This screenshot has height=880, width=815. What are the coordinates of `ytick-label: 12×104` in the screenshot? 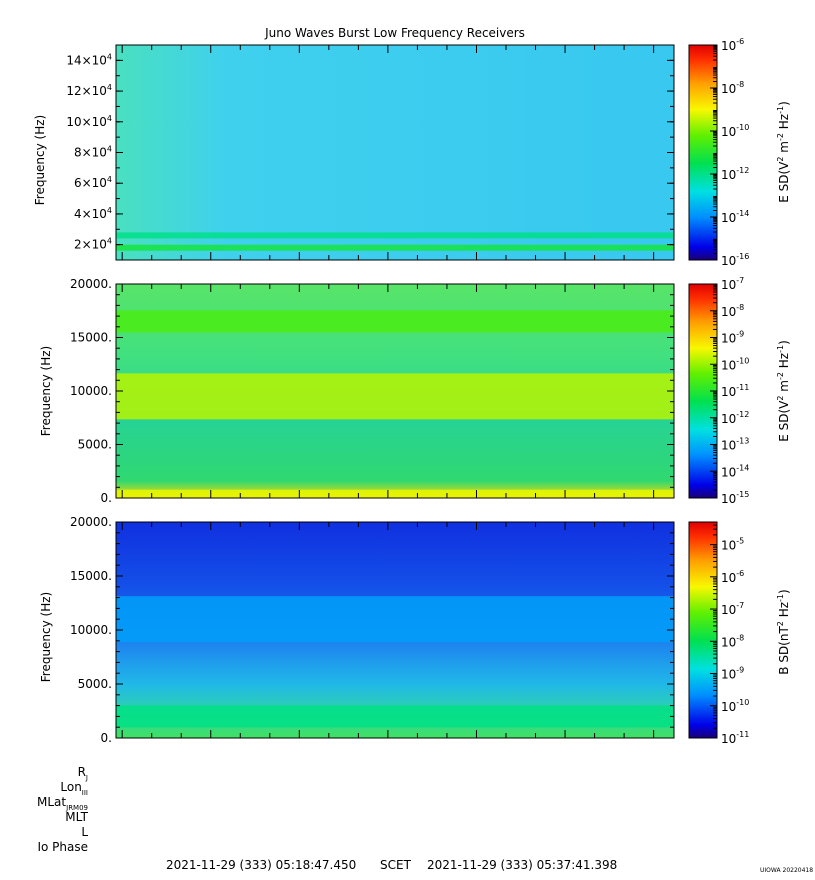 It's located at (89, 90).